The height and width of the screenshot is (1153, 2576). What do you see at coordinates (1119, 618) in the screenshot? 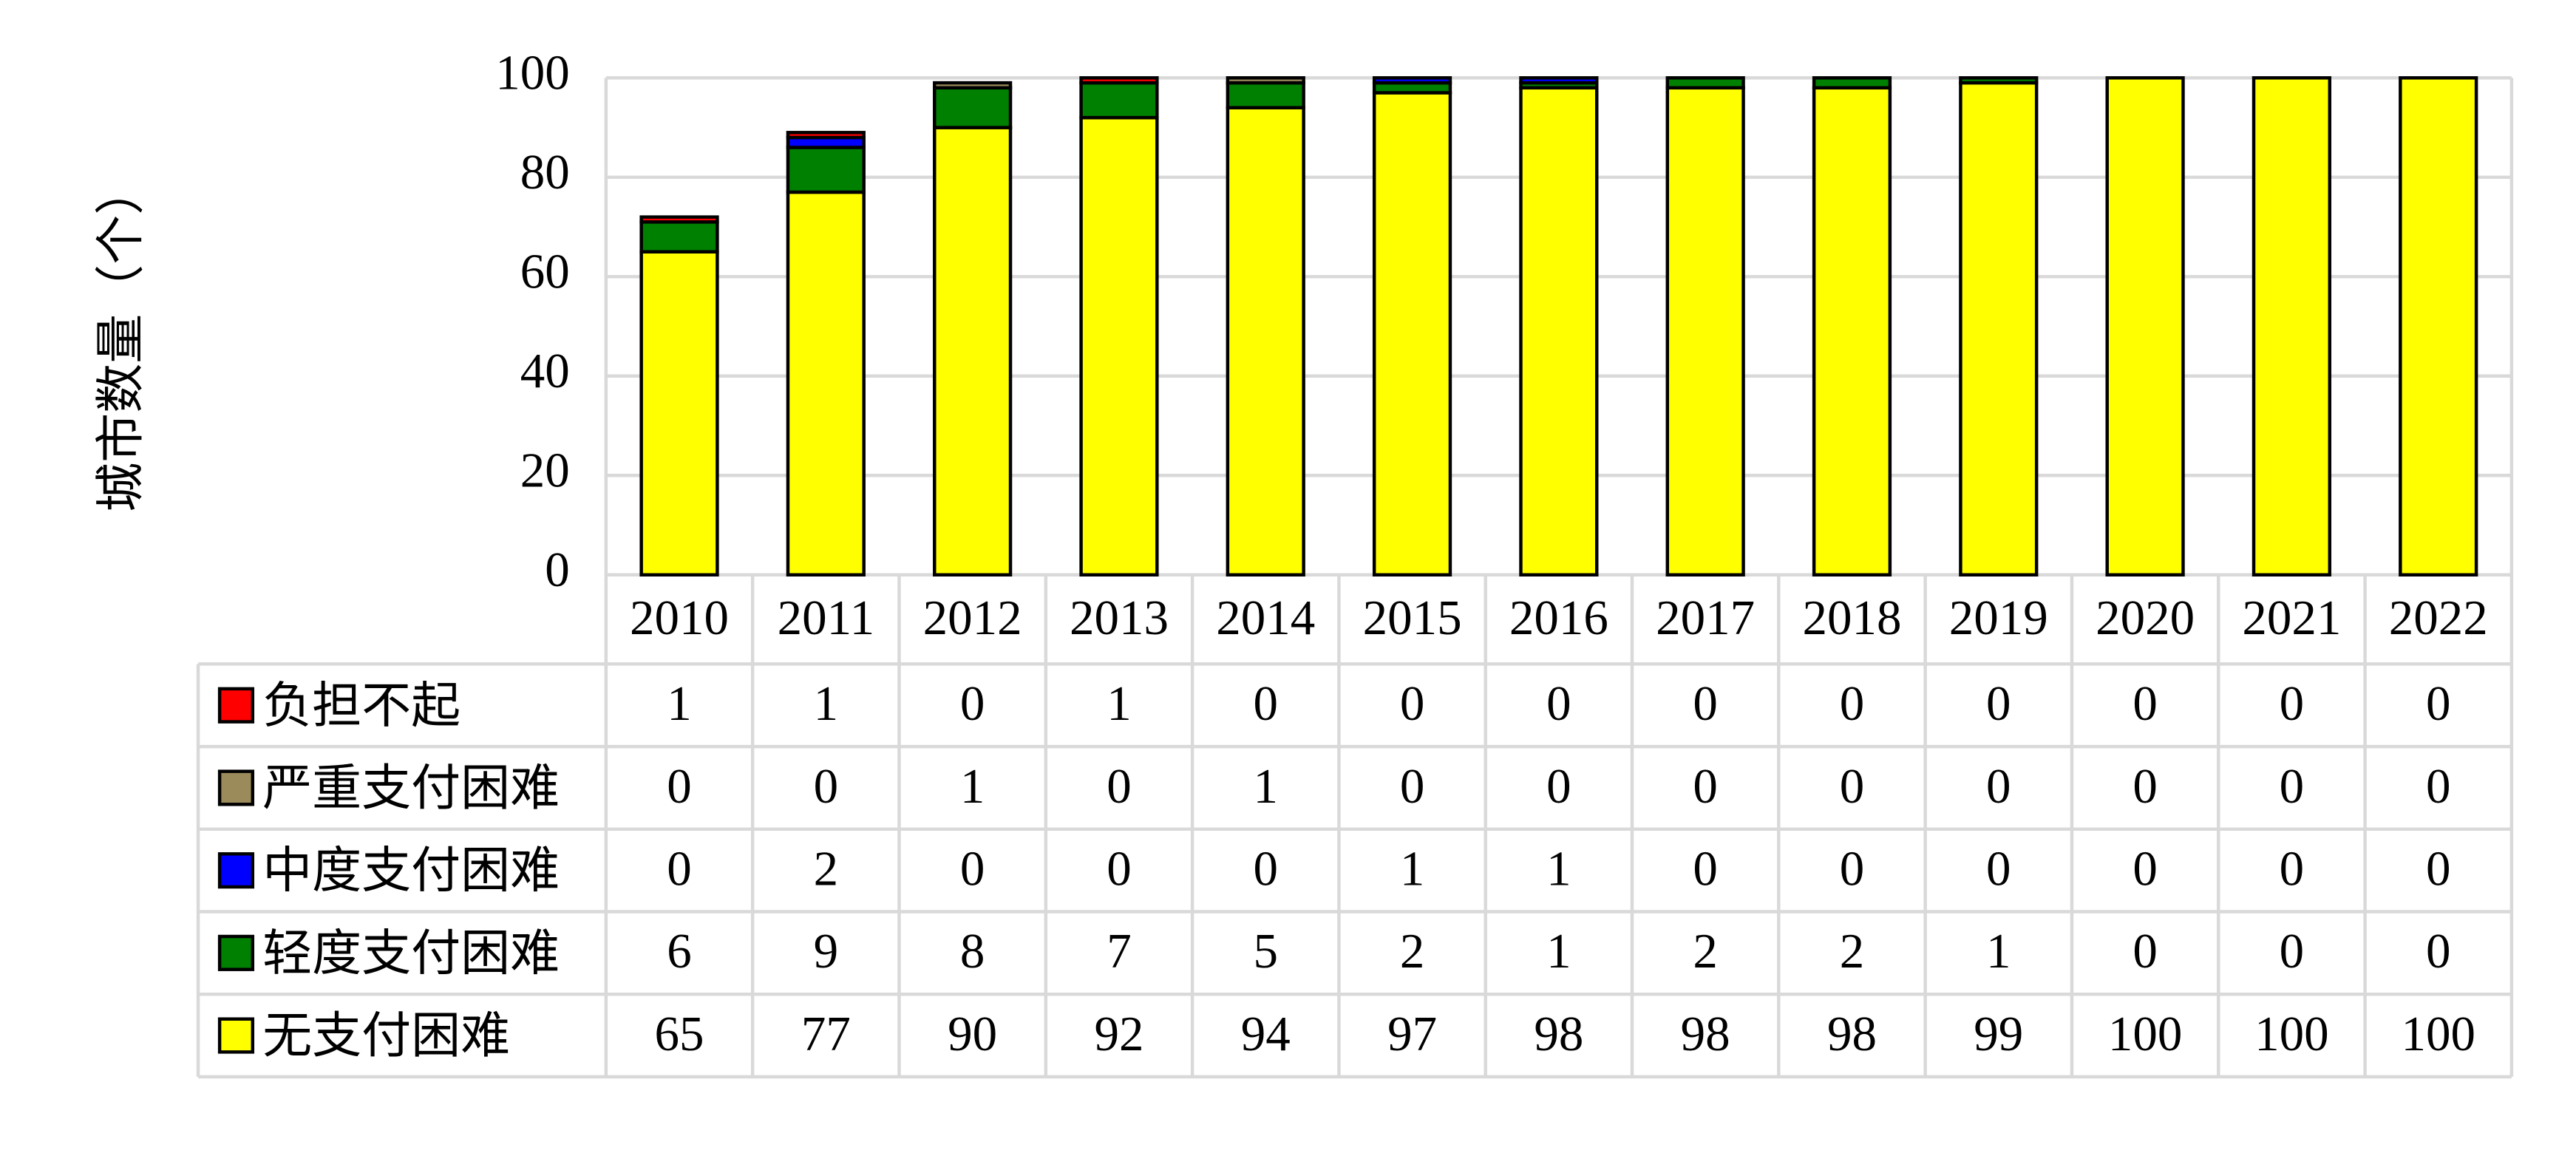
I see `x-tick-label: 2013` at bounding box center [1119, 618].